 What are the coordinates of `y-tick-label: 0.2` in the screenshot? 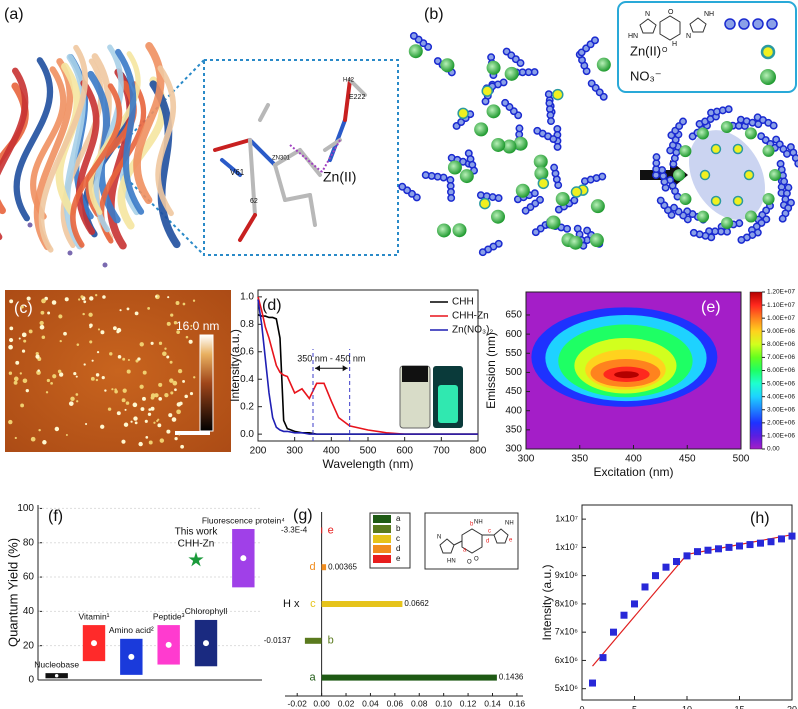 It's located at (247, 406).